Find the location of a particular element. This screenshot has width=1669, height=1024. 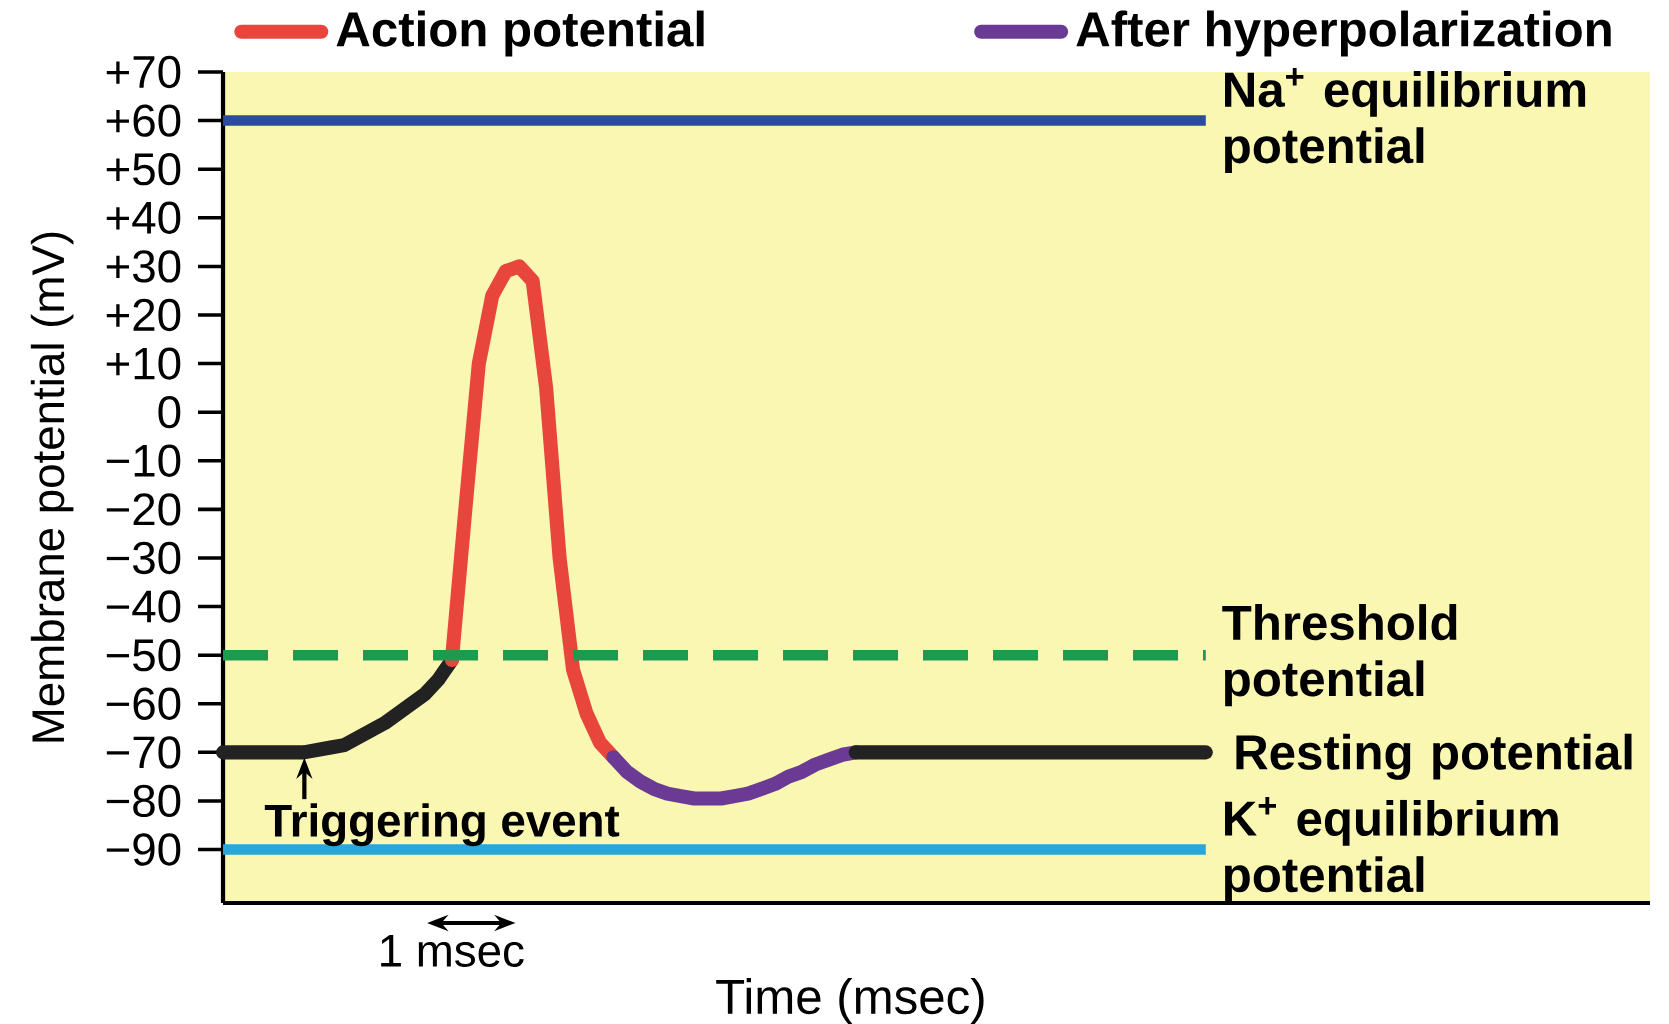

ref-line-label: Na$^{+}$ equilibrium potential is located at coordinates (1405, 121).